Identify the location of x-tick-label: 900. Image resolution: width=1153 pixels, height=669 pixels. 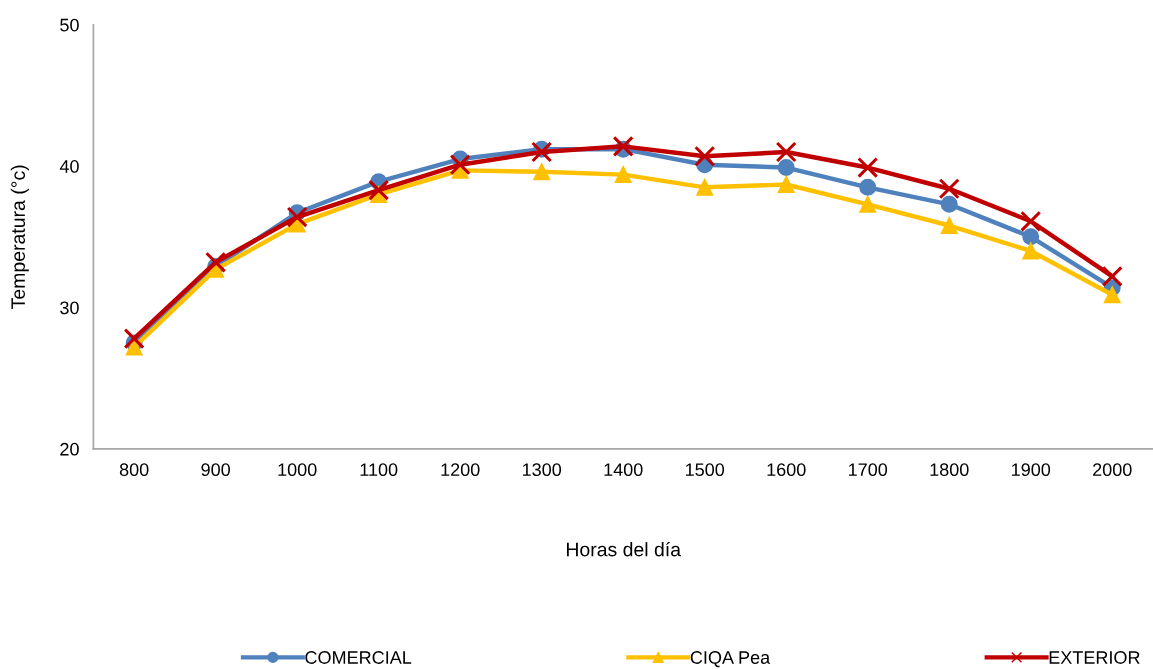
(216, 470).